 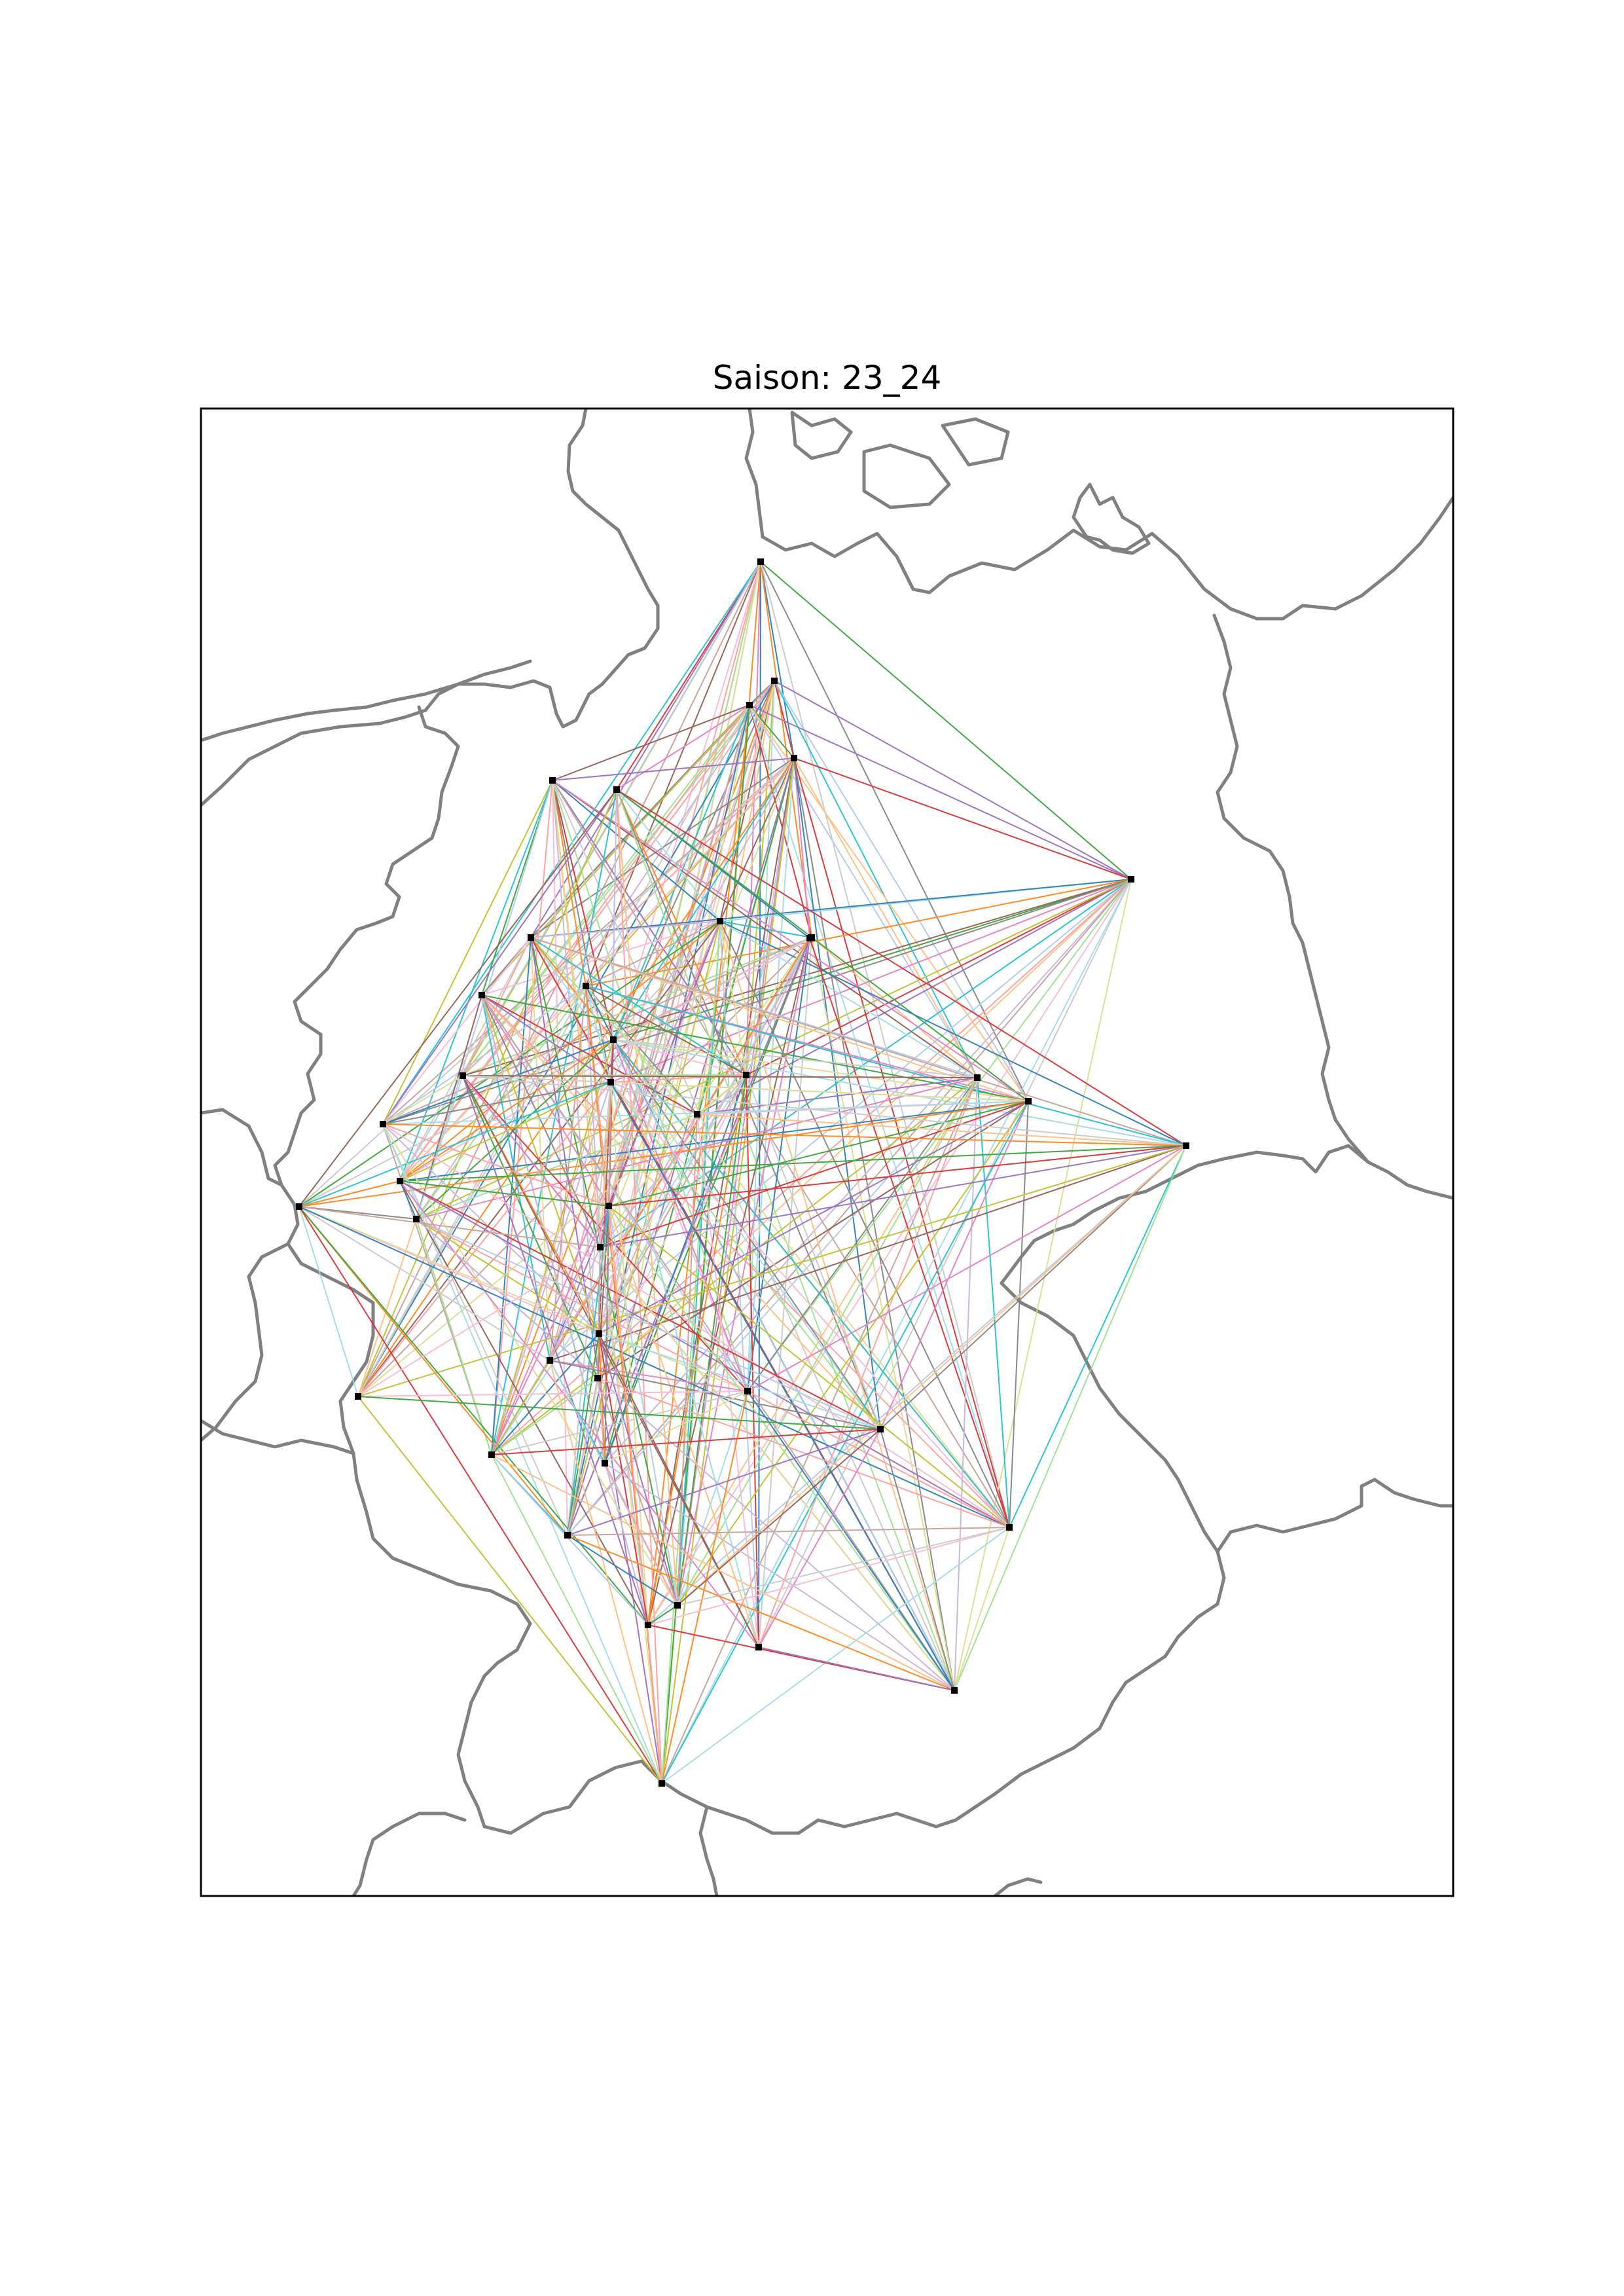 I want to click on border-north-sea-coast, so click(x=430, y=705).